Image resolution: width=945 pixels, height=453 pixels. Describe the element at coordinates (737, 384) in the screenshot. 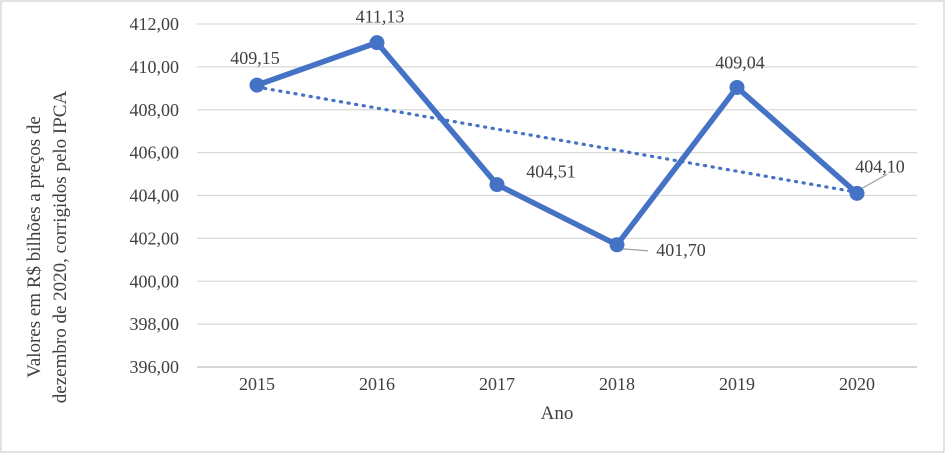

I see `x-tick-label: 2019` at that location.